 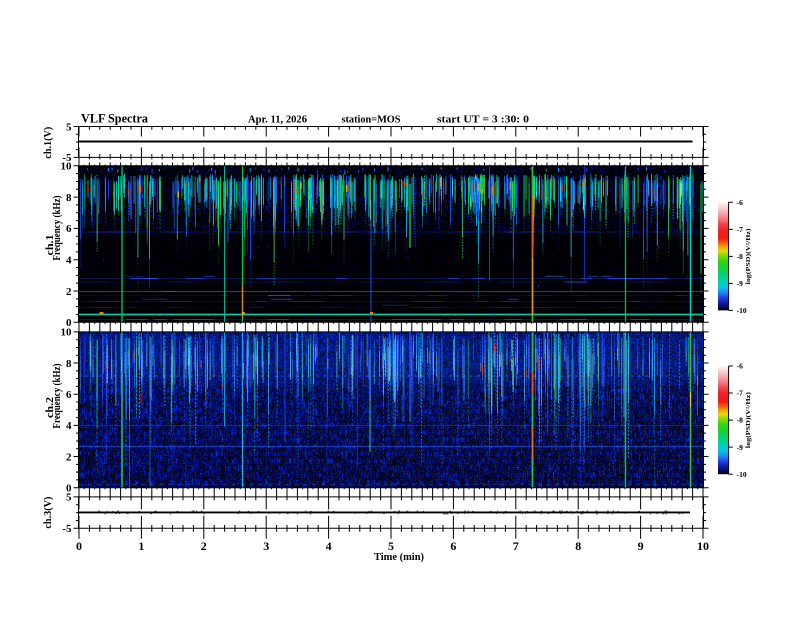 I want to click on svg-text: Time (min), so click(x=399, y=557).